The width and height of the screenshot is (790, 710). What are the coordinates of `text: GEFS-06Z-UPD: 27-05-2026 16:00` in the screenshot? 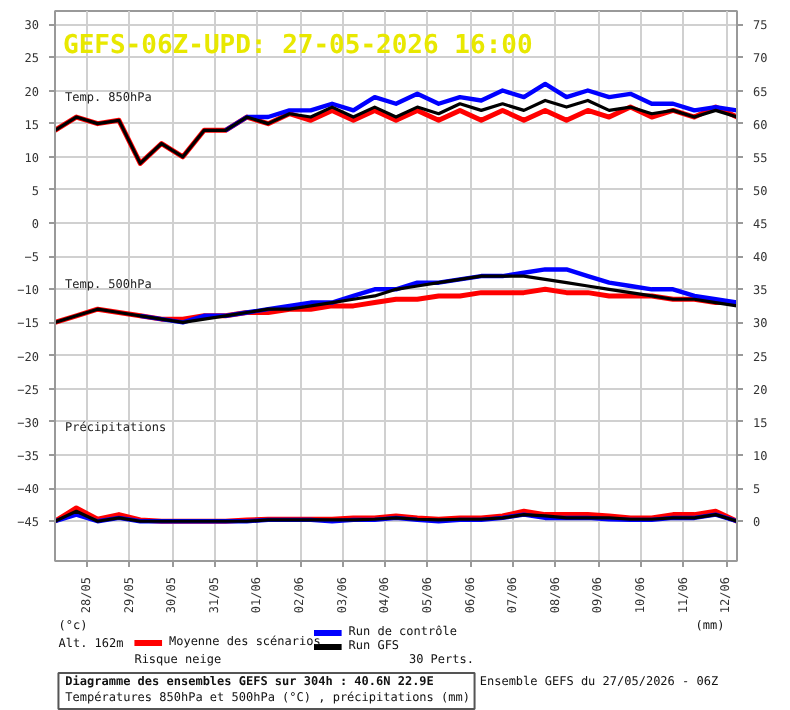 It's located at (298, 45).